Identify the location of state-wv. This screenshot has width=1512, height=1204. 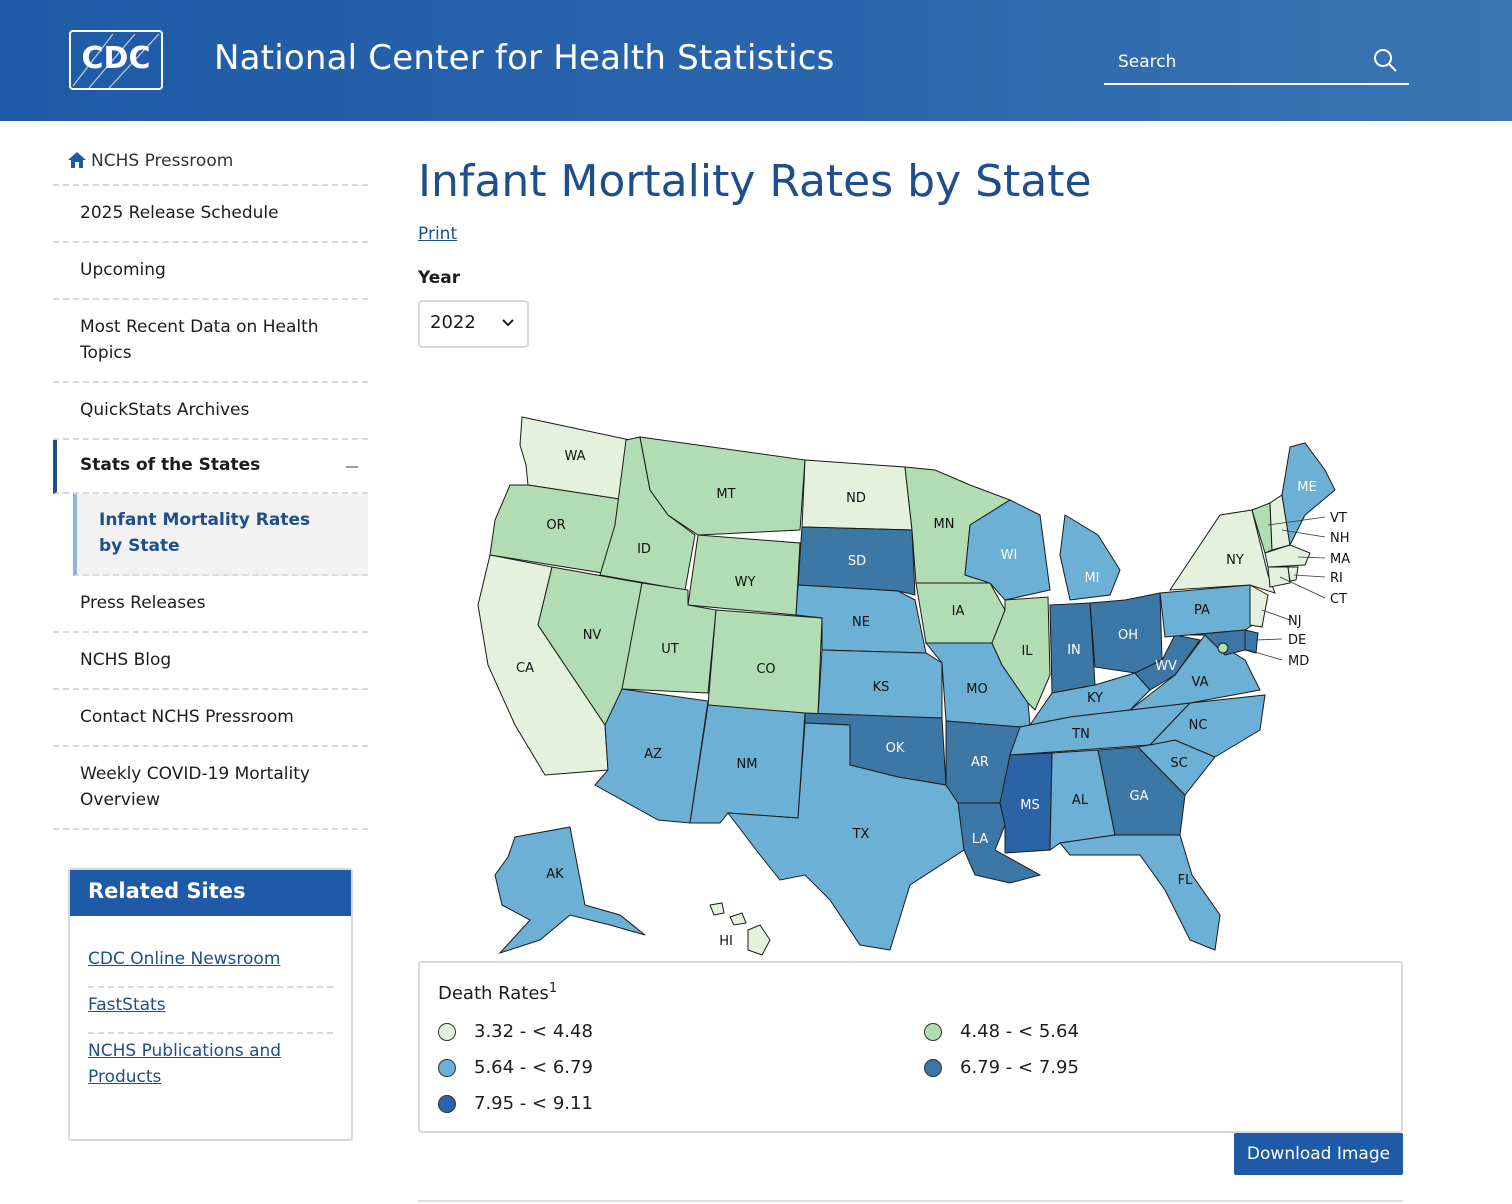
(1167, 662).